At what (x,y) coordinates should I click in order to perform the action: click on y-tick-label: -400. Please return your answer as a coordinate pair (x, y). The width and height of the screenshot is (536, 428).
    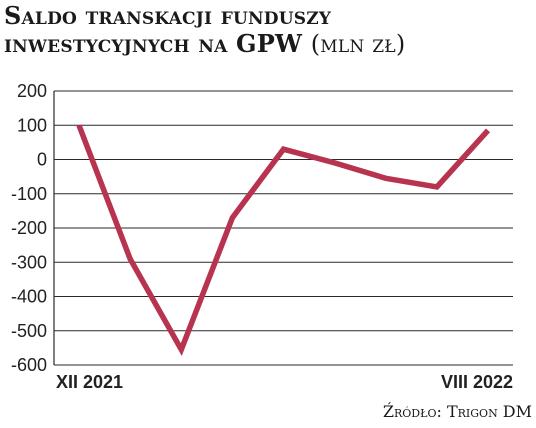
    Looking at the image, I should click on (29, 297).